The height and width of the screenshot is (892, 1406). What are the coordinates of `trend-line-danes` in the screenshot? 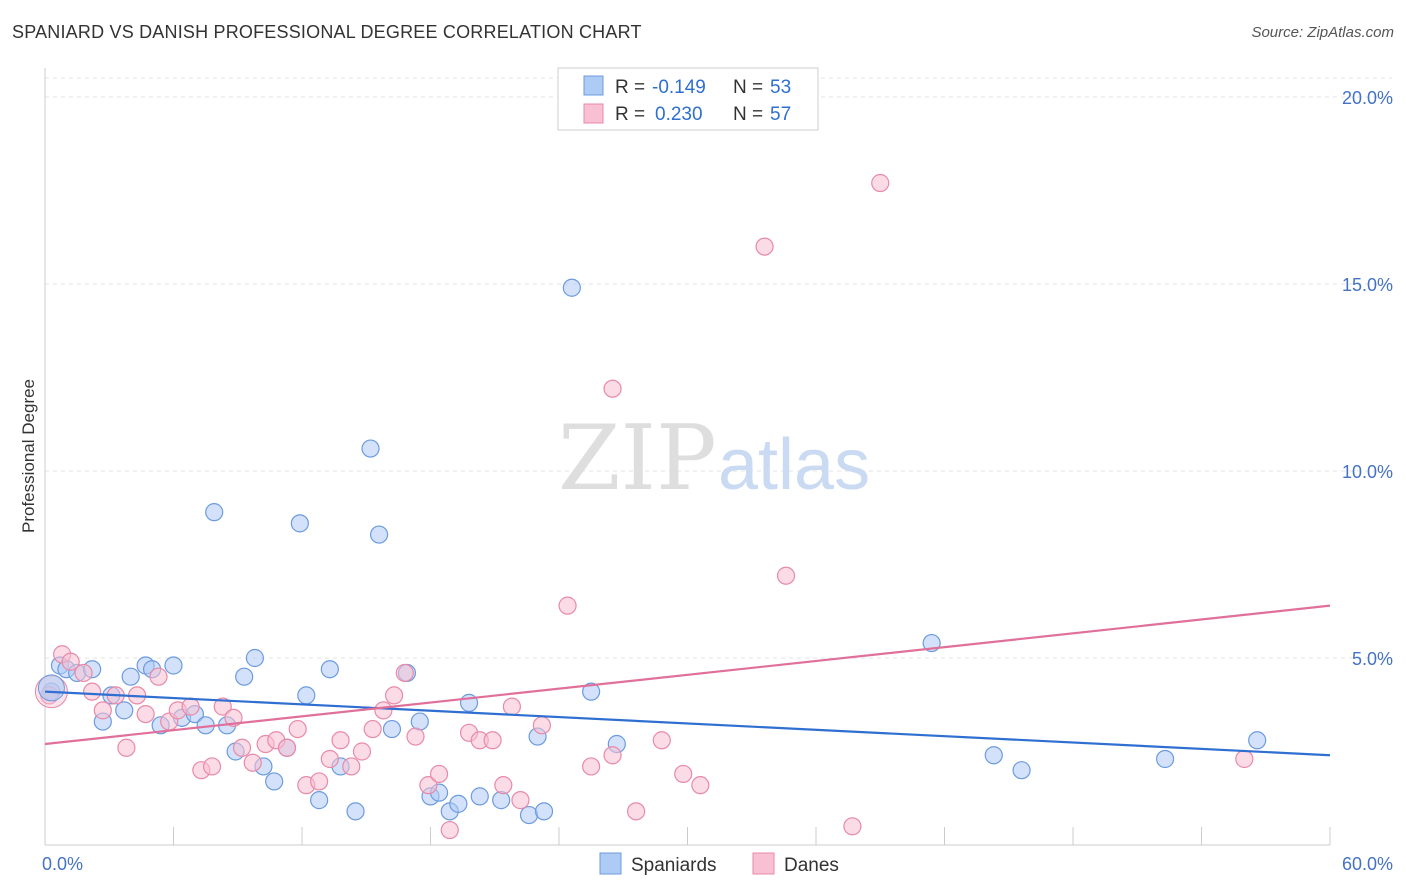 It's located at (687, 675).